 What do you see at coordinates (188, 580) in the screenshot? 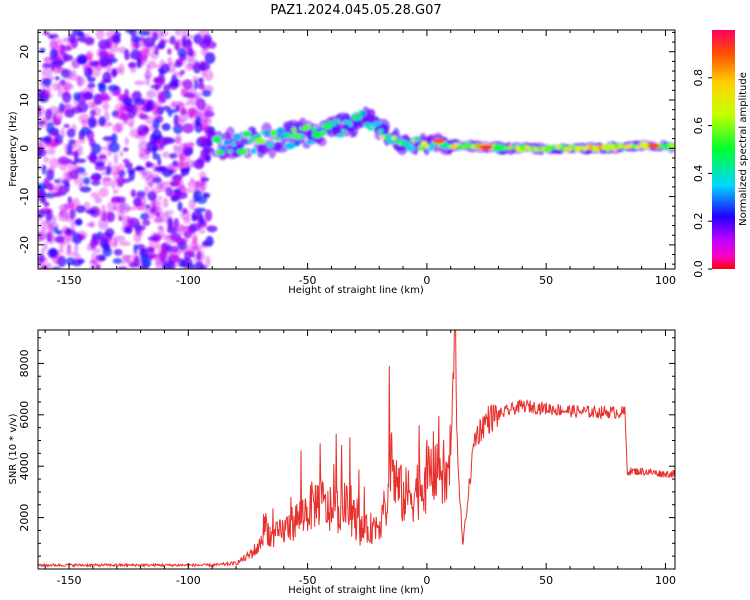
I see `x-tick-label: -100` at bounding box center [188, 580].